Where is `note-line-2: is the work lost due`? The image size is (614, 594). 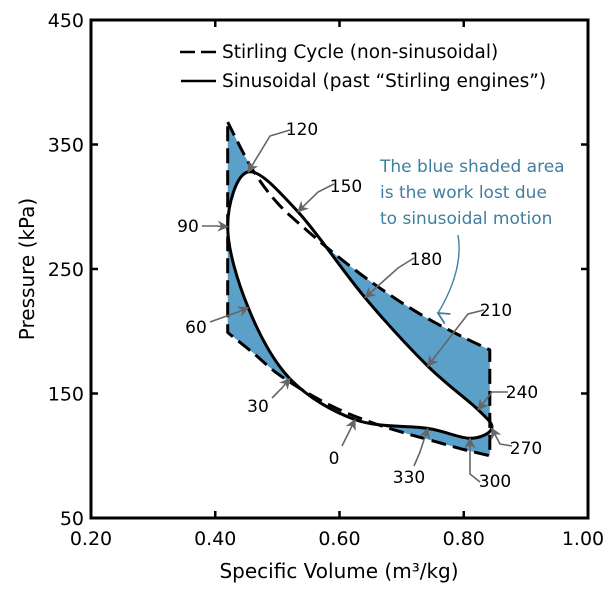 note-line-2: is the work lost due is located at coordinates (463, 193).